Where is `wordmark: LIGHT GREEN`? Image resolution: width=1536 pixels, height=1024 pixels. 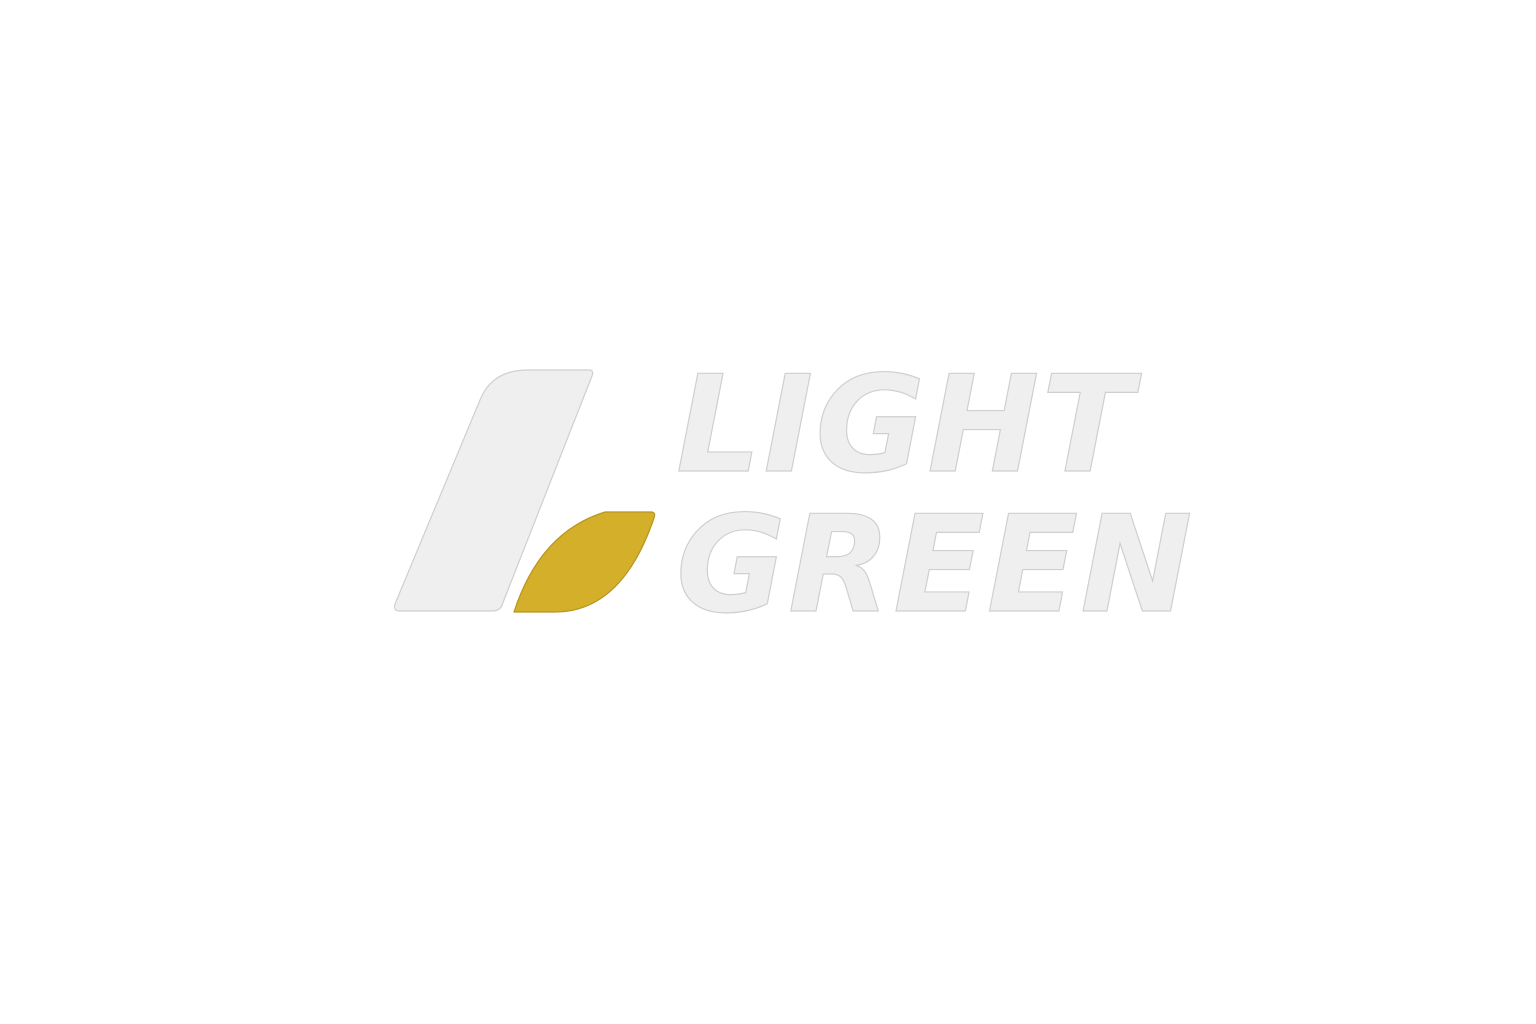
wordmark: LIGHT GREEN is located at coordinates (934, 497).